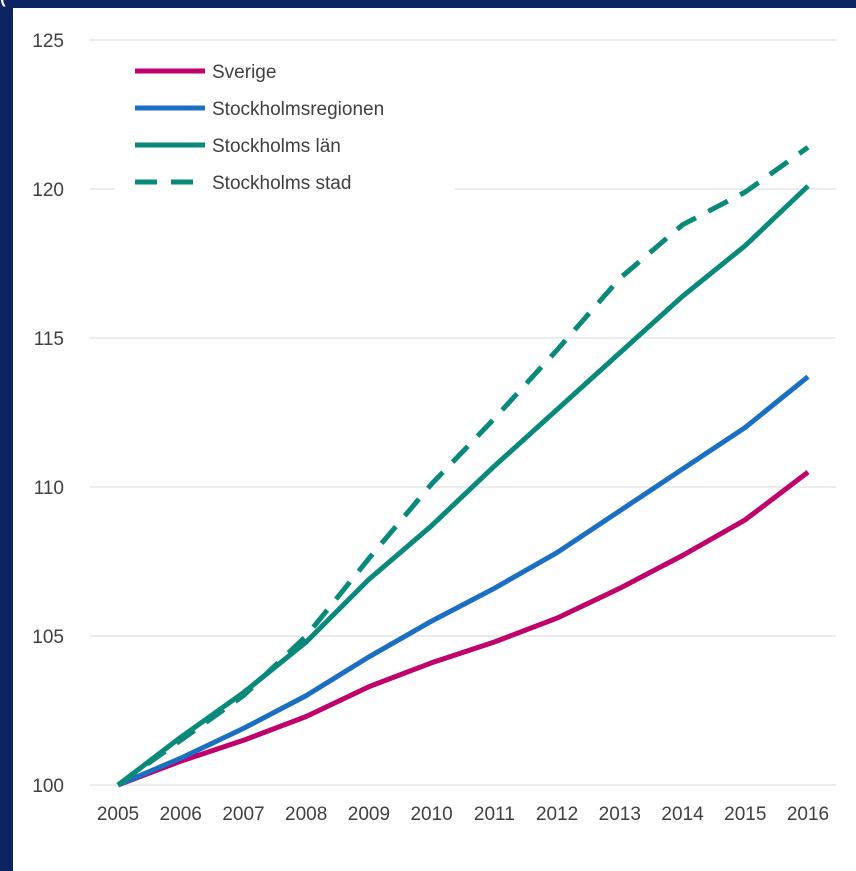  Describe the element at coordinates (620, 814) in the screenshot. I see `x-tick-label: 2013` at that location.